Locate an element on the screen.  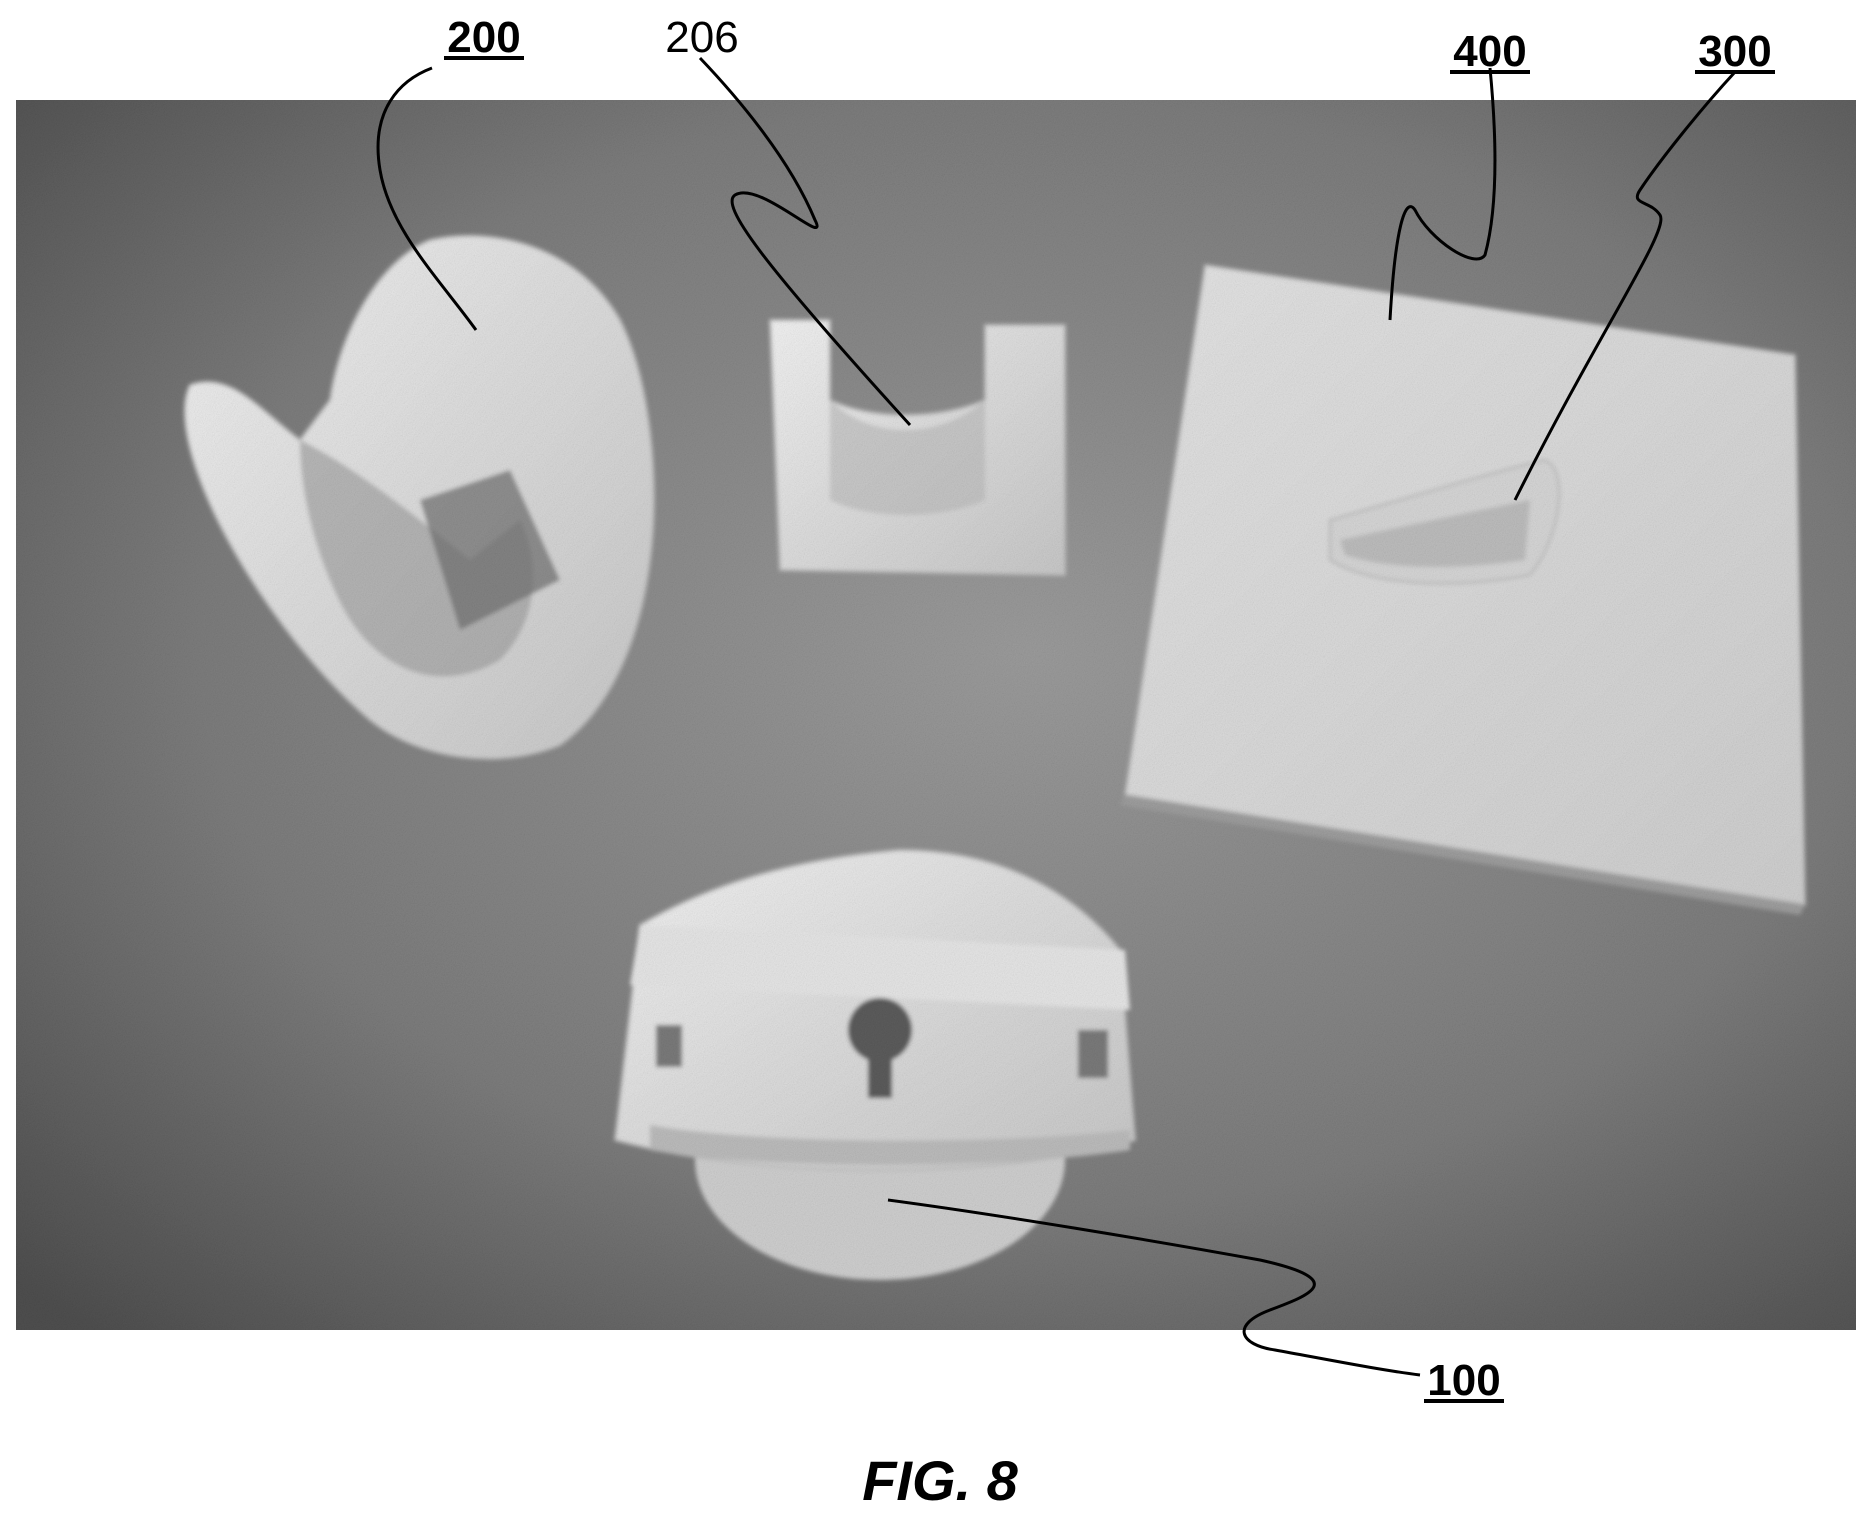
label-100: 100 is located at coordinates (1463, 1380).